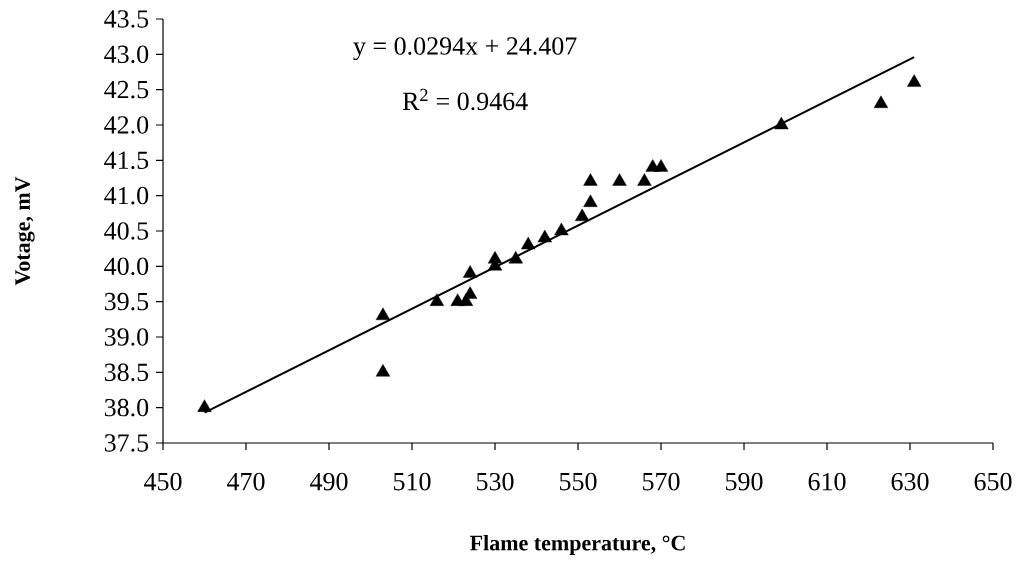  Describe the element at coordinates (126, 54) in the screenshot. I see `y-tick-label: 43.0` at that location.